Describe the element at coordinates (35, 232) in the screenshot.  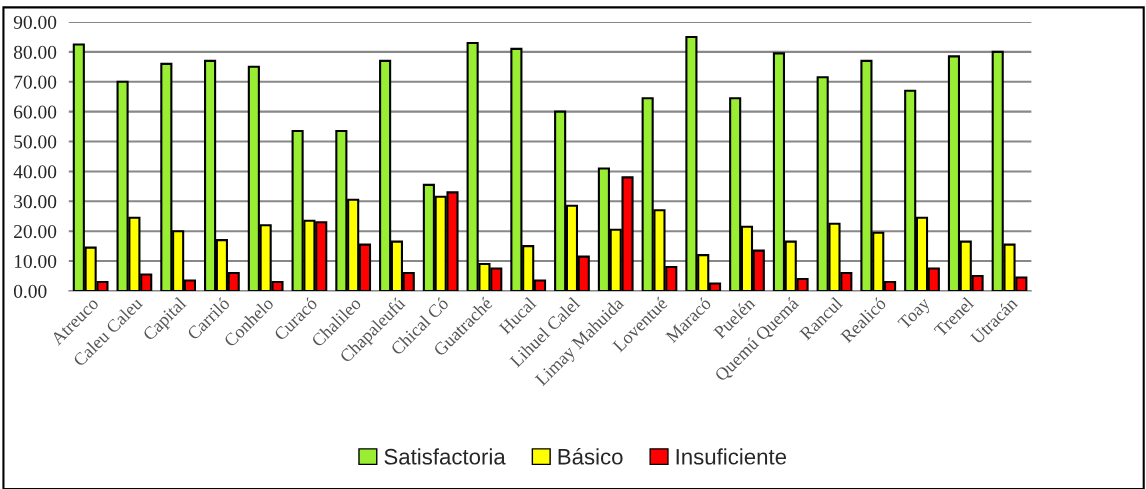
I see `y-tick-label: 20.00` at that location.